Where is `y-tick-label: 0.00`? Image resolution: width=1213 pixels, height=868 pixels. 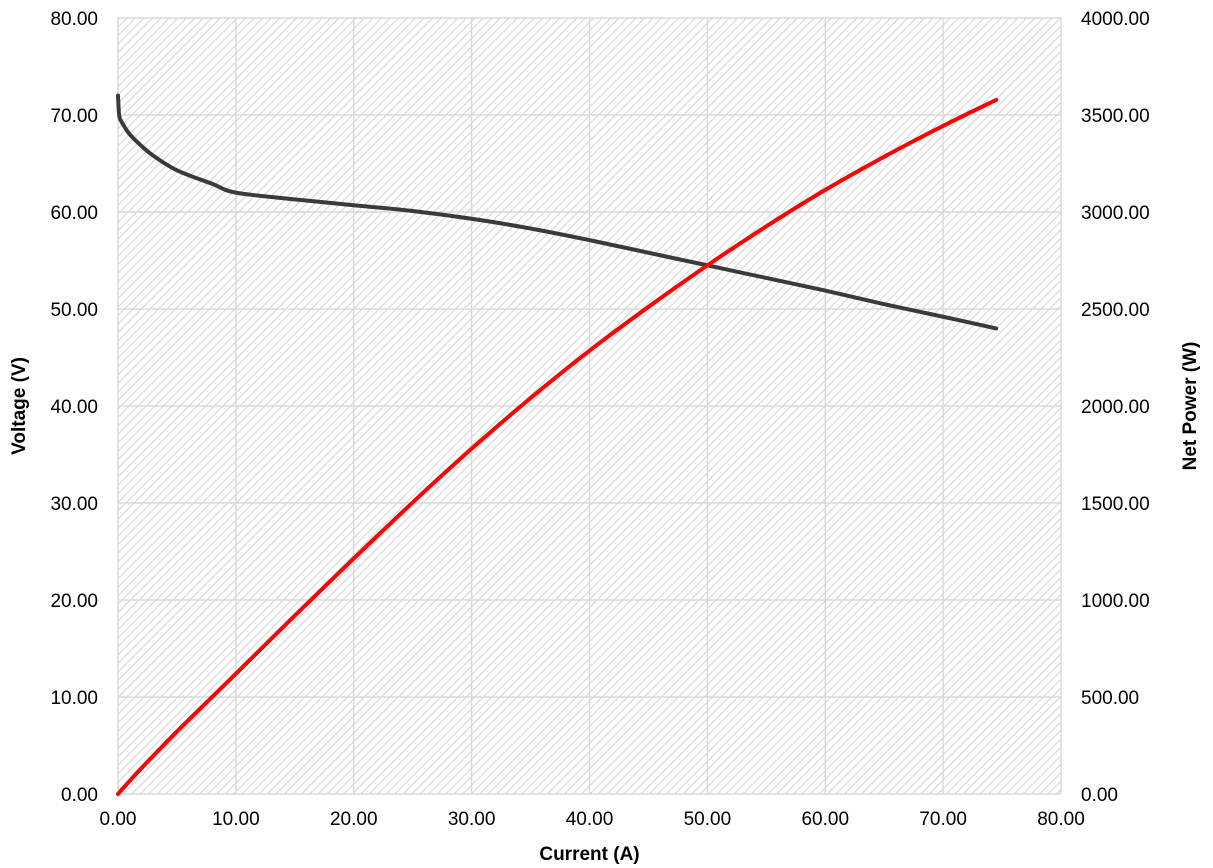
y-tick-label: 0.00 is located at coordinates (79, 795).